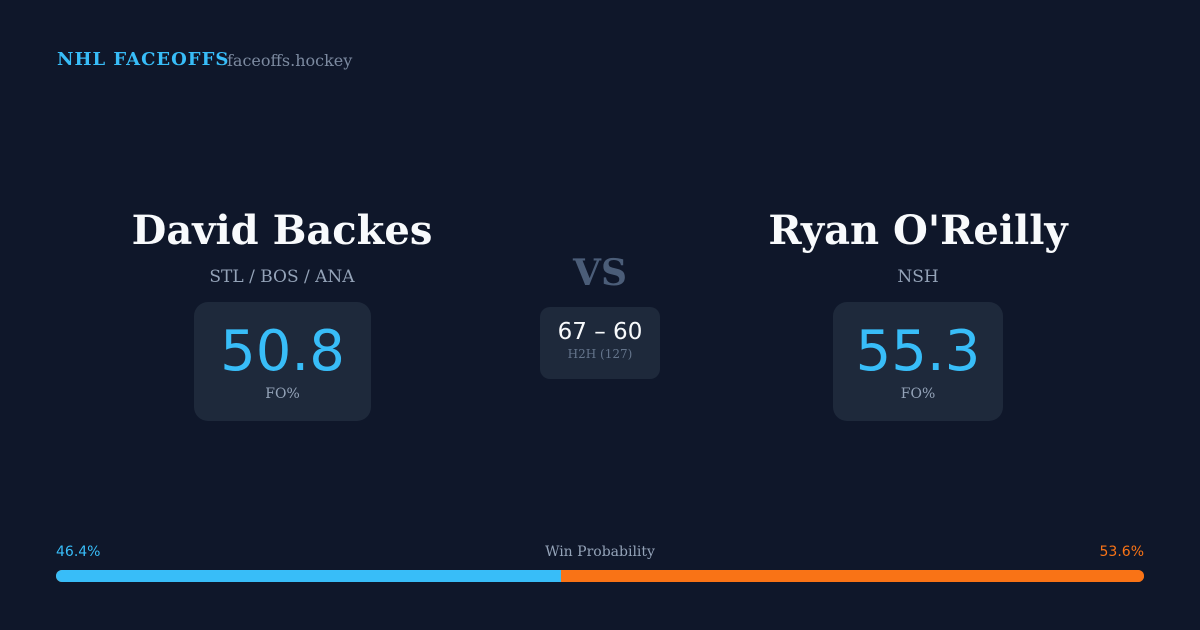 This screenshot has width=1200, height=630. I want to click on h2h-score: 67 – 60, so click(600, 332).